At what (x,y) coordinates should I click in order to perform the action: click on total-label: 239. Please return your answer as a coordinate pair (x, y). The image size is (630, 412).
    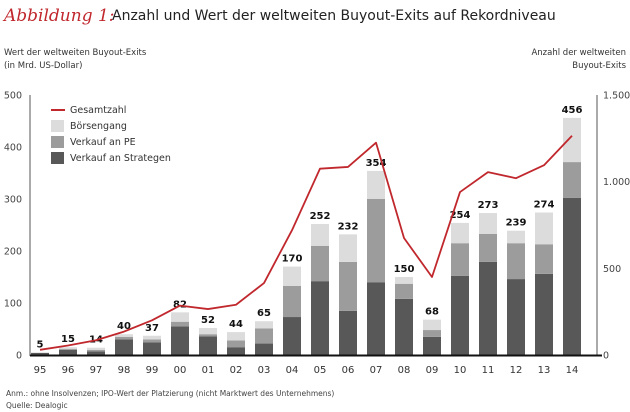
    Looking at the image, I should click on (516, 223).